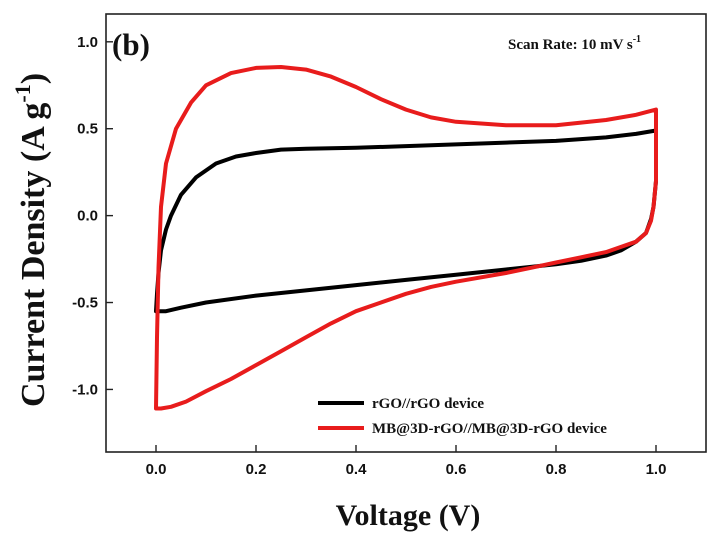 The height and width of the screenshot is (538, 708). What do you see at coordinates (131, 44) in the screenshot?
I see `panel-label: (b)` at bounding box center [131, 44].